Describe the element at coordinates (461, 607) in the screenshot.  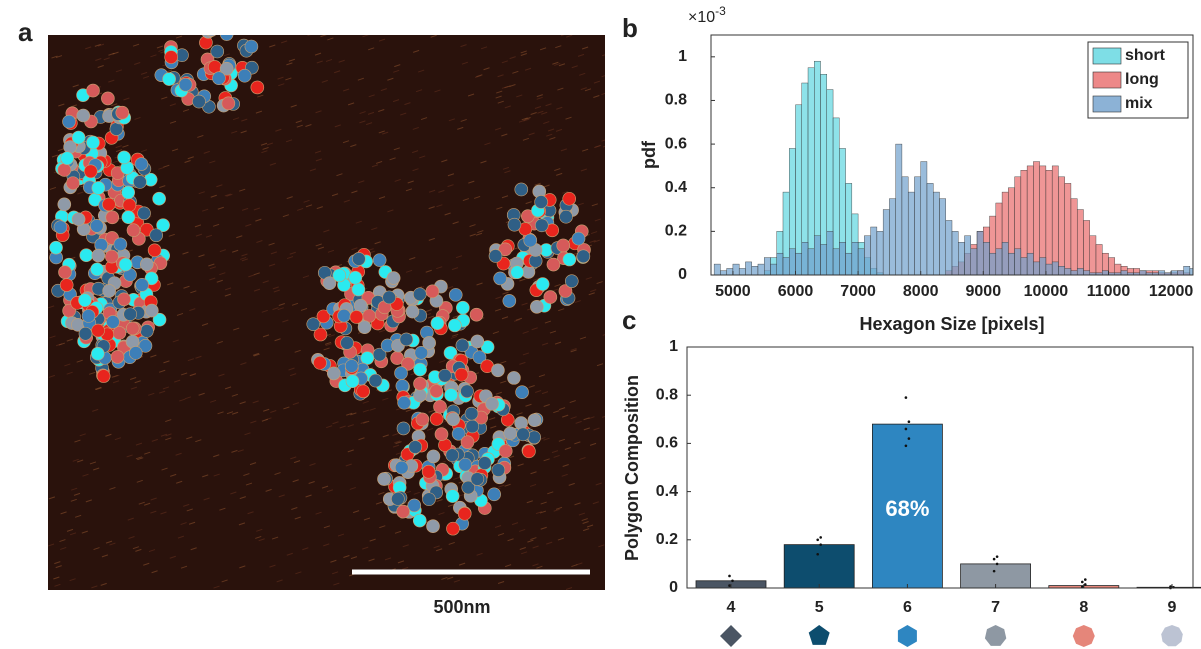
I see `scale-bar-label: 500nm` at that location.